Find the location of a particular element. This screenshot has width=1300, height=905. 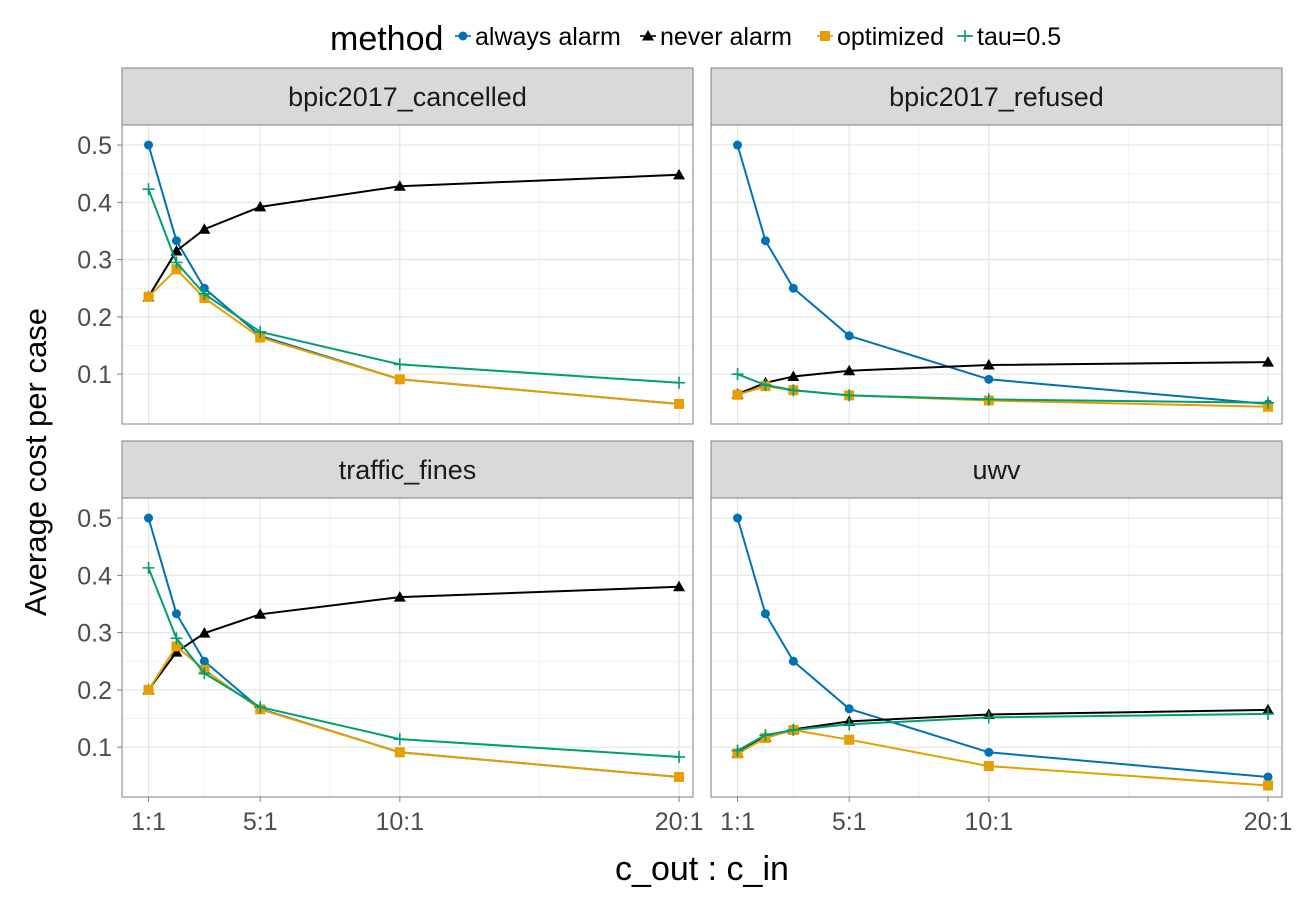

panel-title: uwv is located at coordinates (996, 470).